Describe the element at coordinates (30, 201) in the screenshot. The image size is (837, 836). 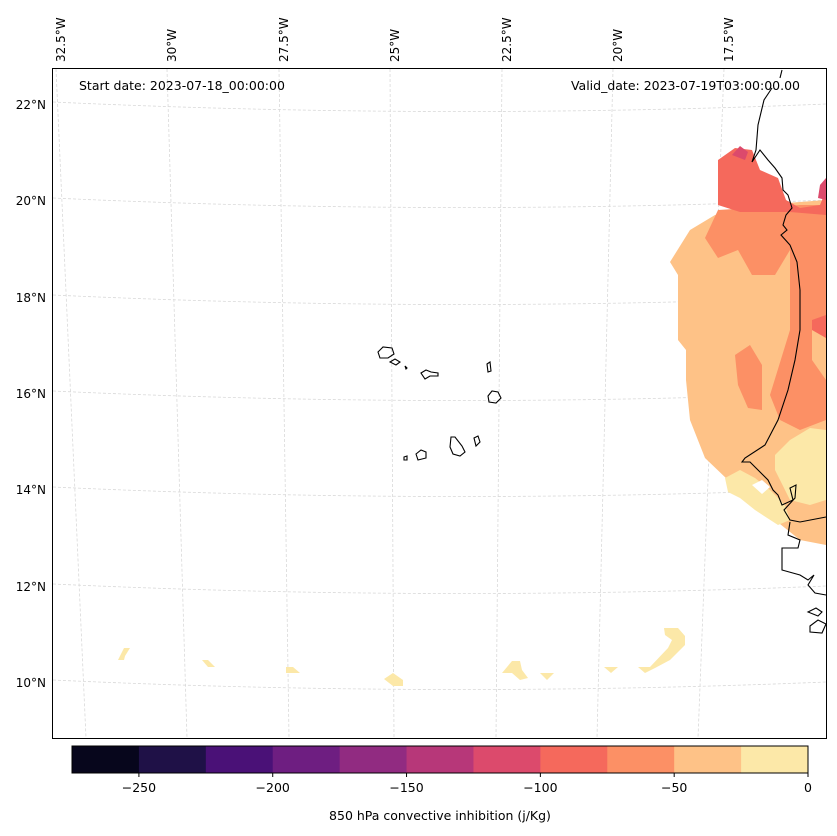
I see `lat-label: 20°N` at that location.